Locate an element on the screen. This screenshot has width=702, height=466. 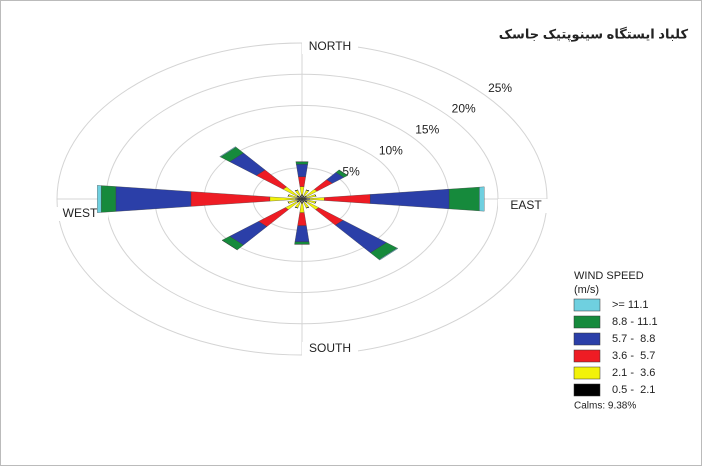
chart-title: کلباد ایستگاه سینوپتیک جاسک is located at coordinates (594, 33).